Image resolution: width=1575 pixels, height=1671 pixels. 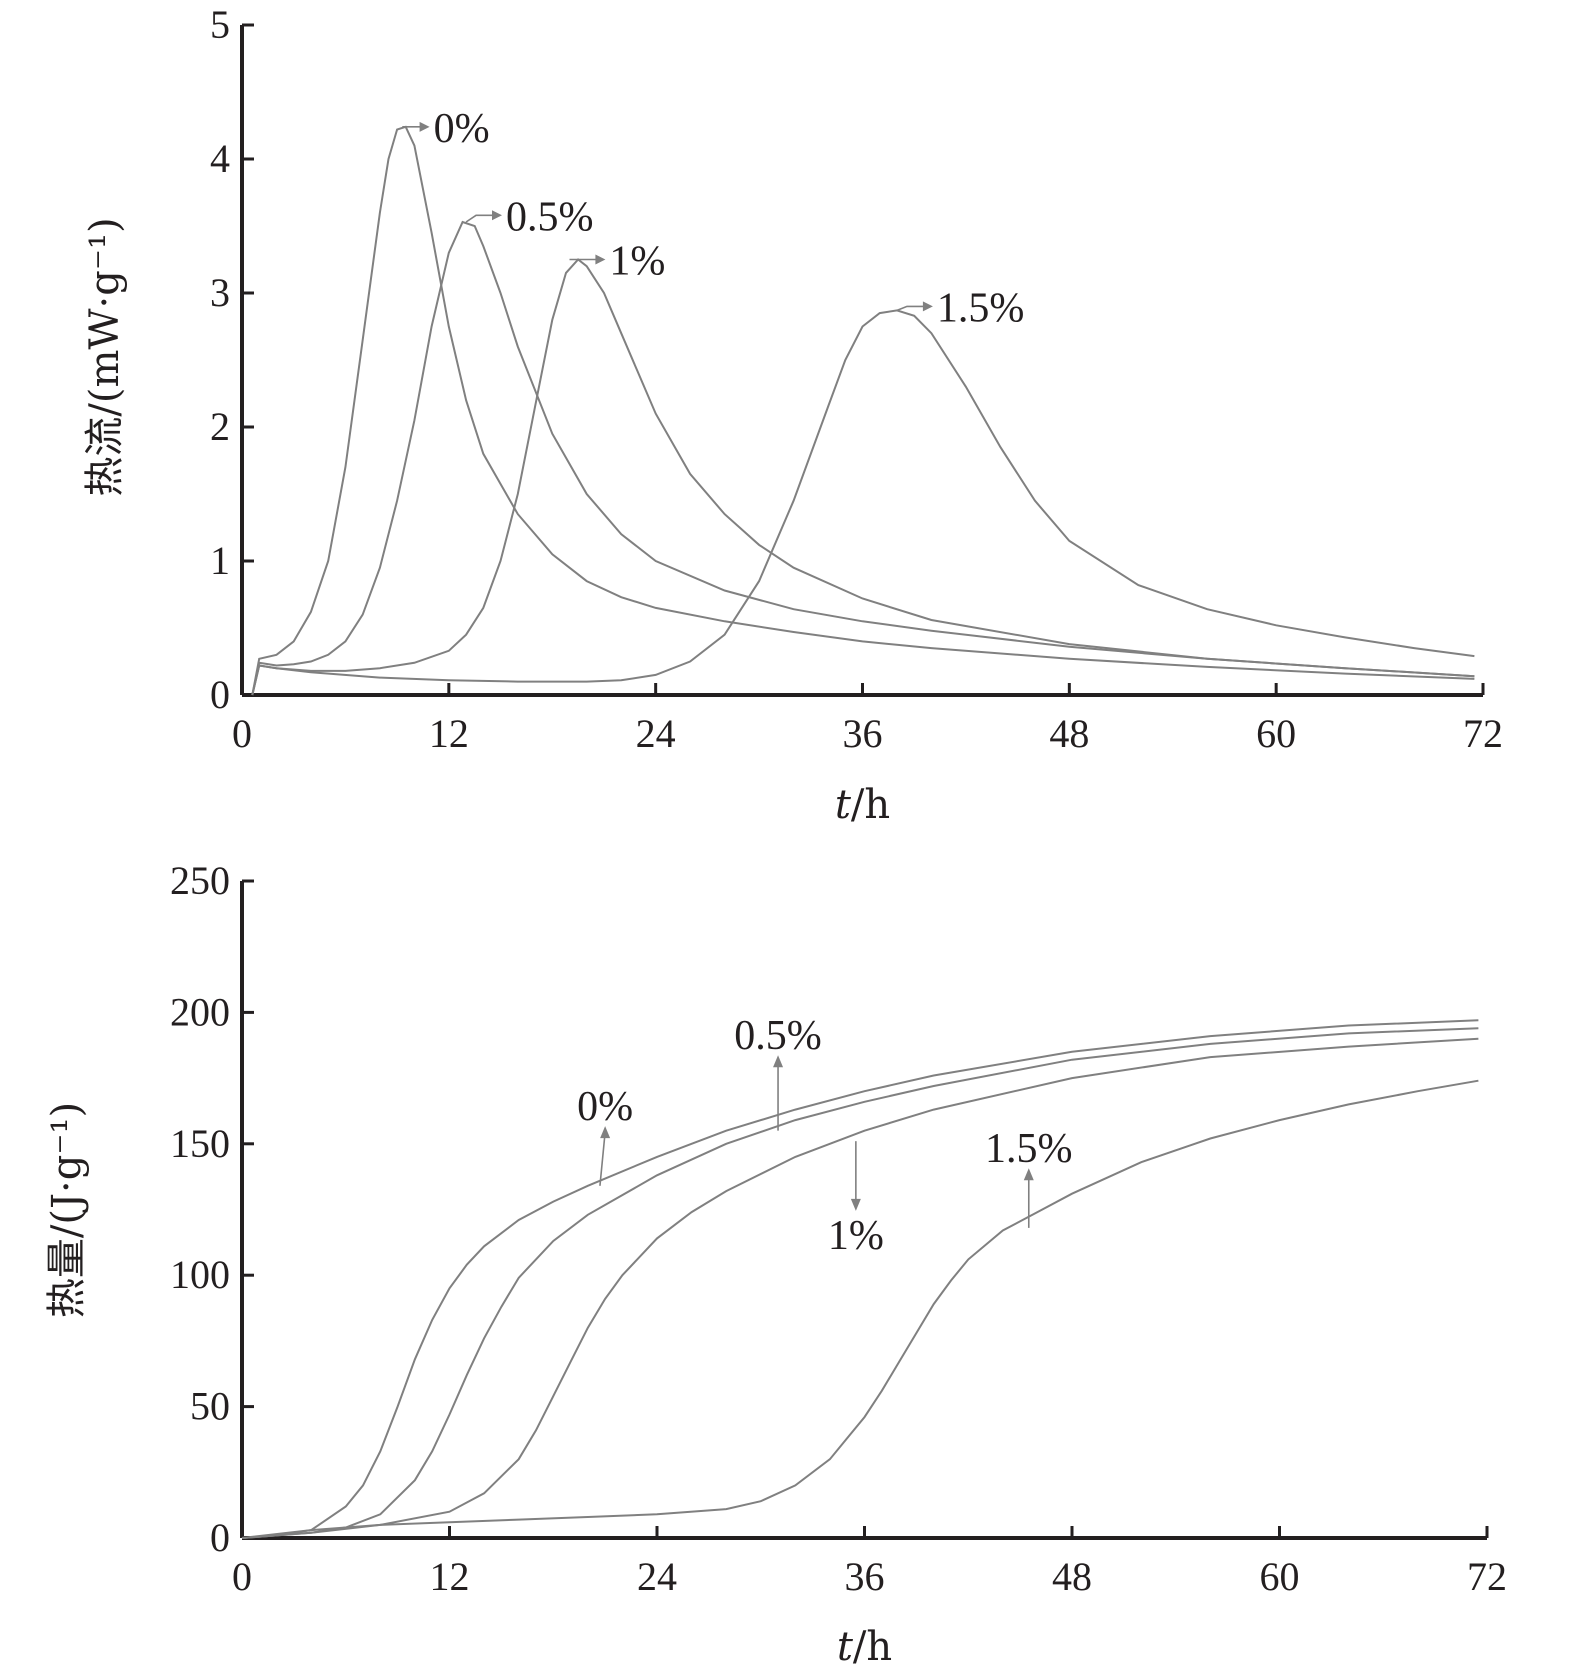 What do you see at coordinates (200, 1143) in the screenshot?
I see `y-tick-label: 150` at bounding box center [200, 1143].